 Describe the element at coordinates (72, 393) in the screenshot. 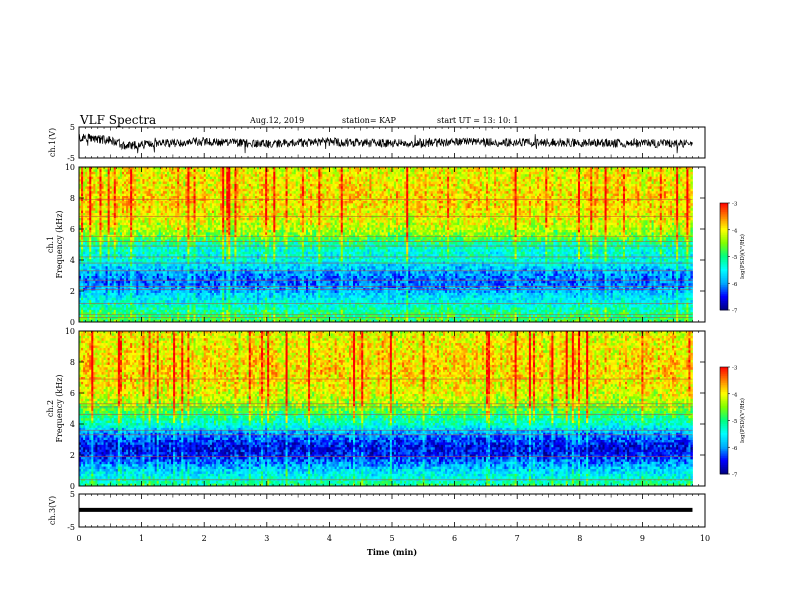

I see `y-tick-label: 6` at that location.